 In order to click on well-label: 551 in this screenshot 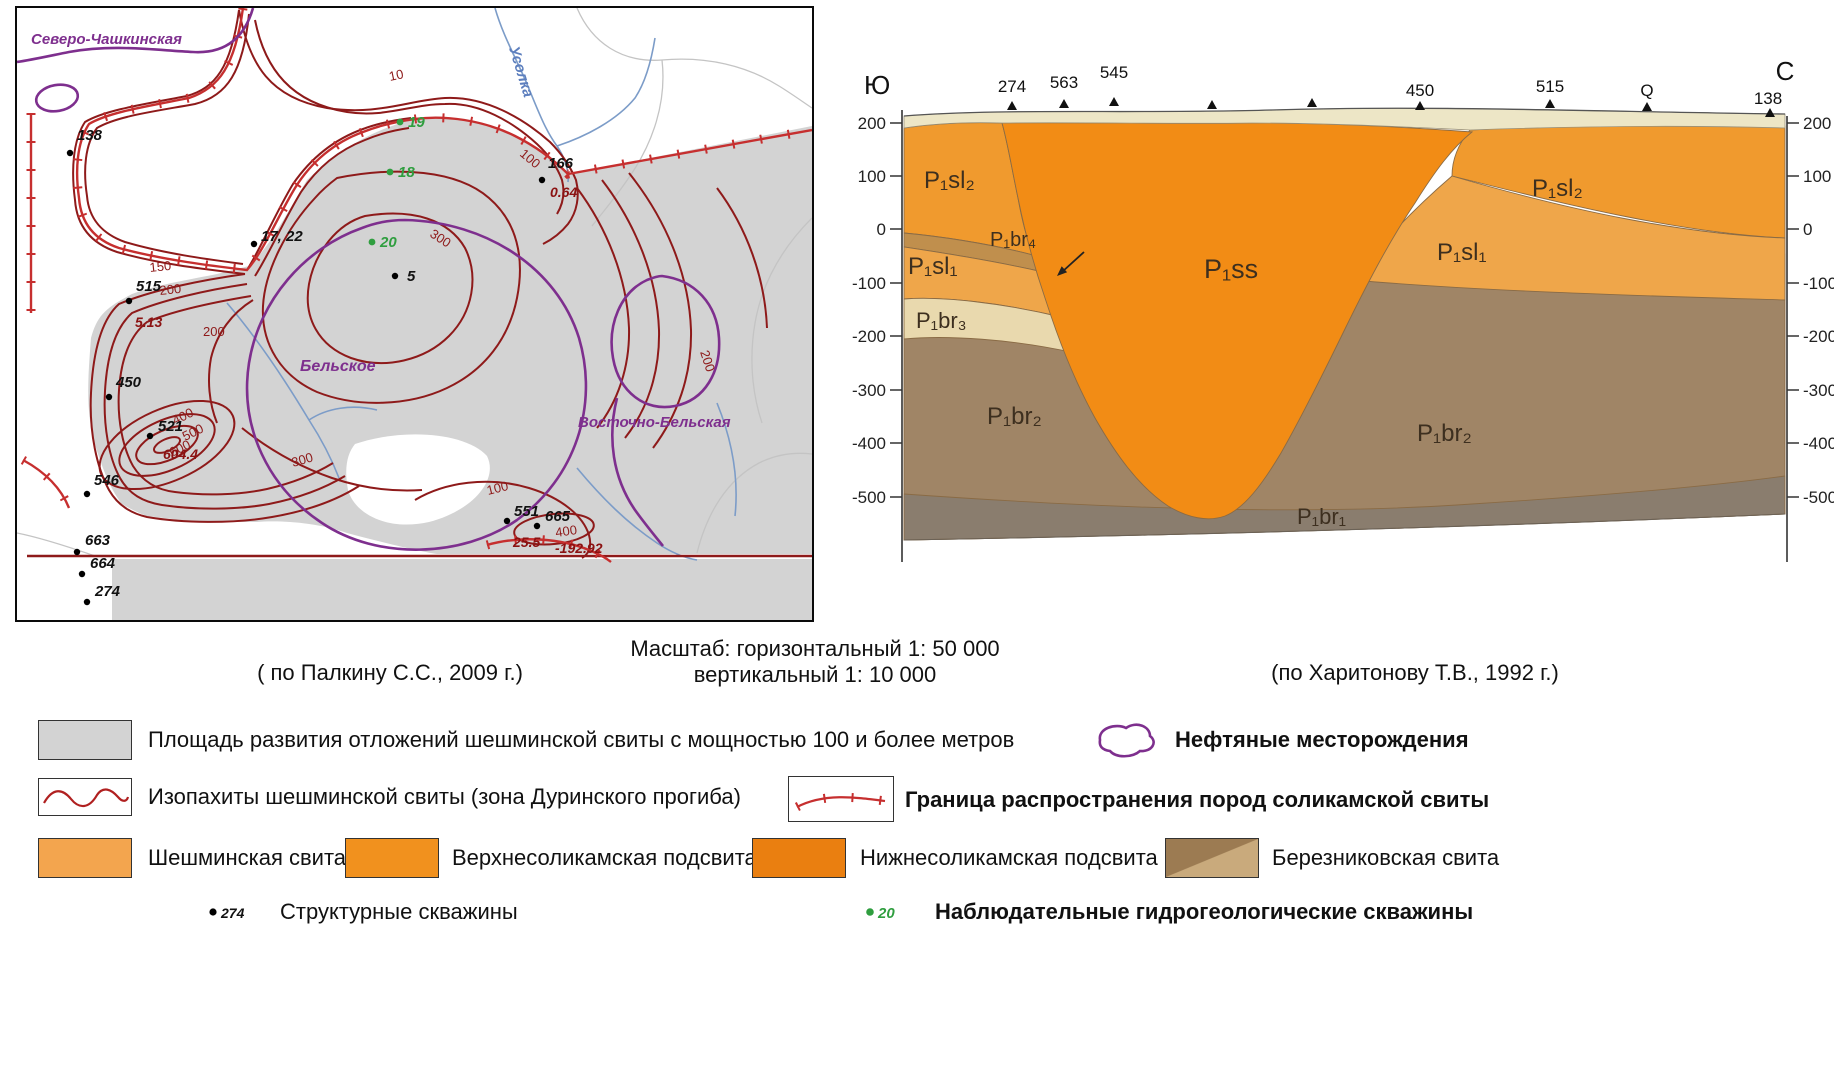, I will do `click(526, 511)`.